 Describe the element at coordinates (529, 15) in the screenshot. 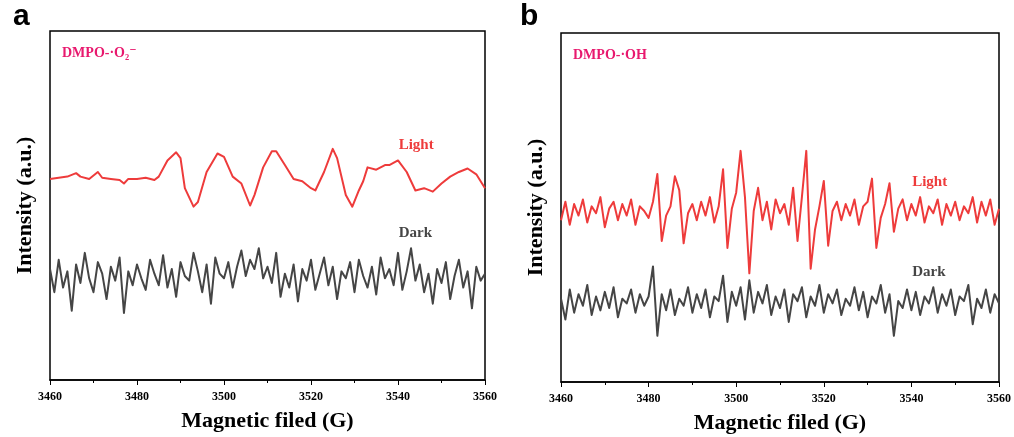

I see `chart-title: b` at that location.